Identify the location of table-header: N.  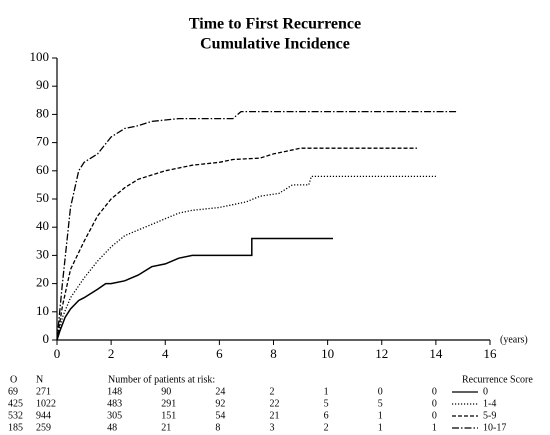
(39, 379).